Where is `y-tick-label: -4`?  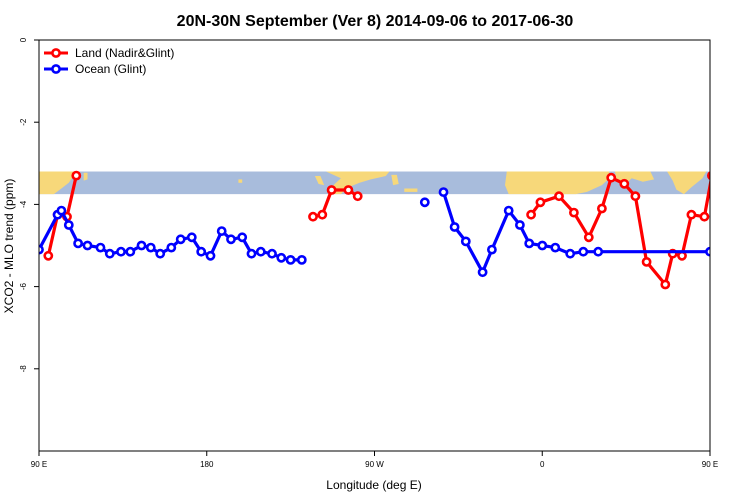
y-tick-label: -4 is located at coordinates (23, 204).